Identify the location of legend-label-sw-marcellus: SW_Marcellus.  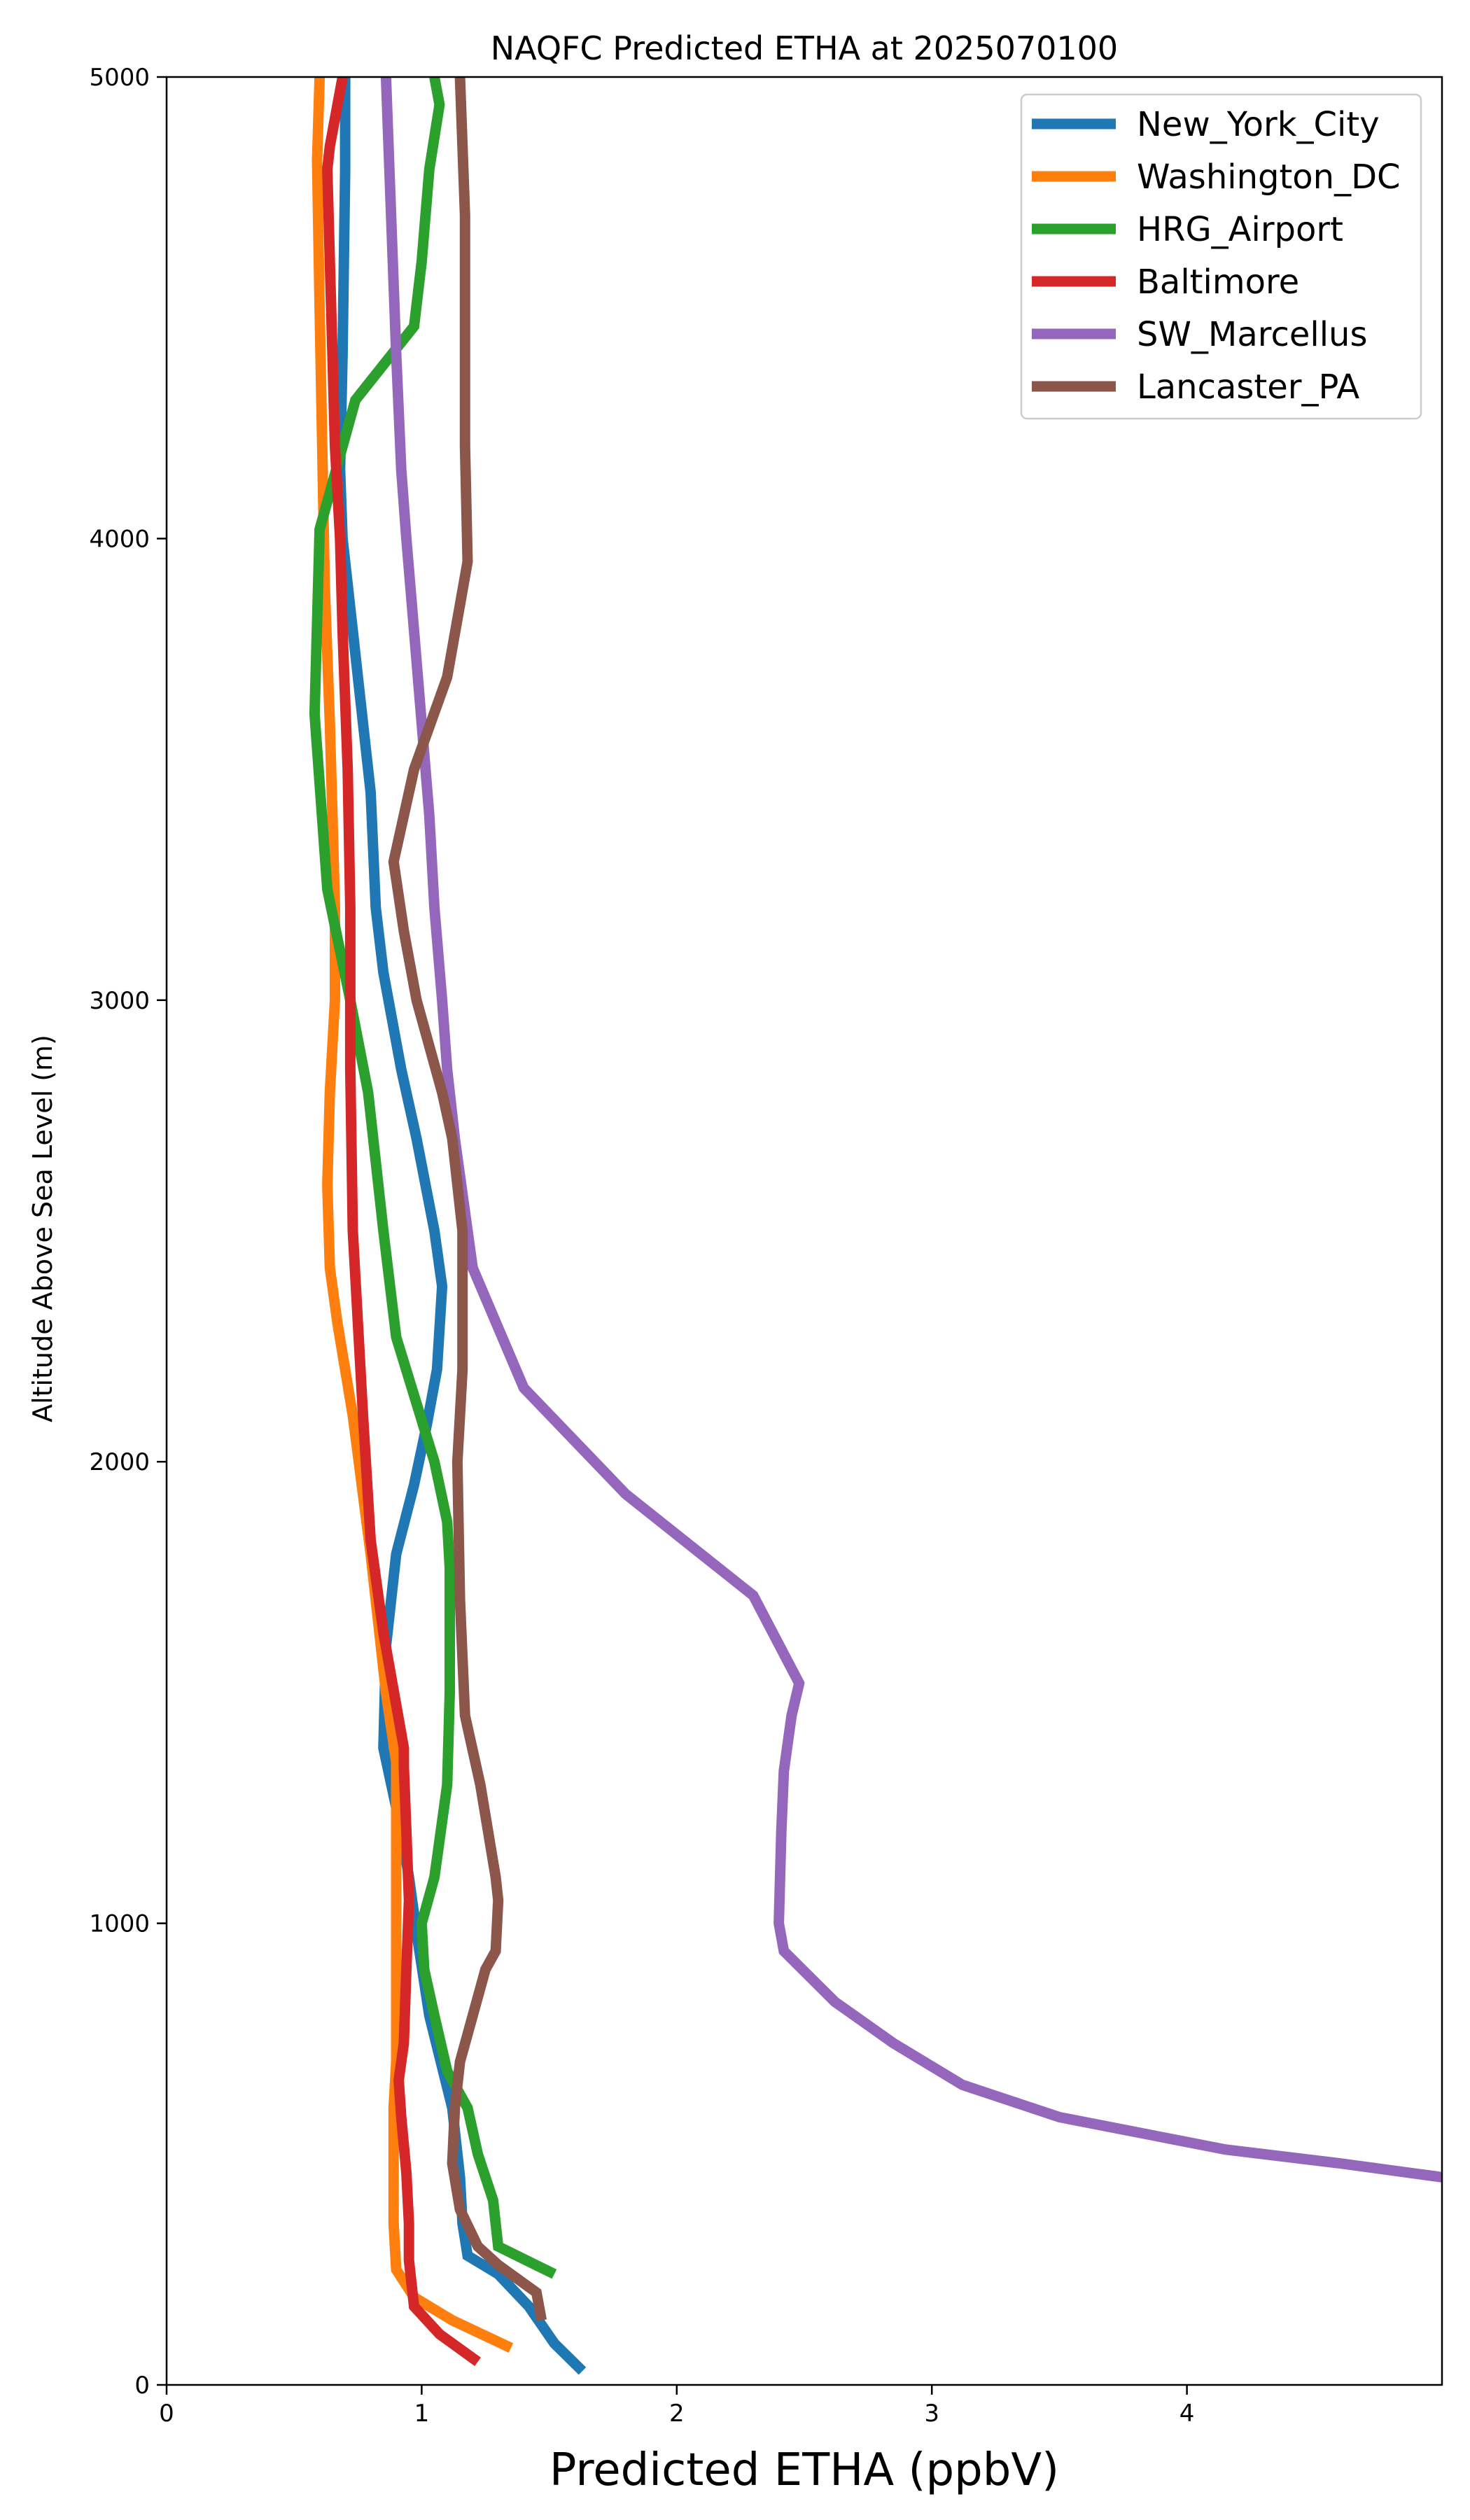
(1252, 334).